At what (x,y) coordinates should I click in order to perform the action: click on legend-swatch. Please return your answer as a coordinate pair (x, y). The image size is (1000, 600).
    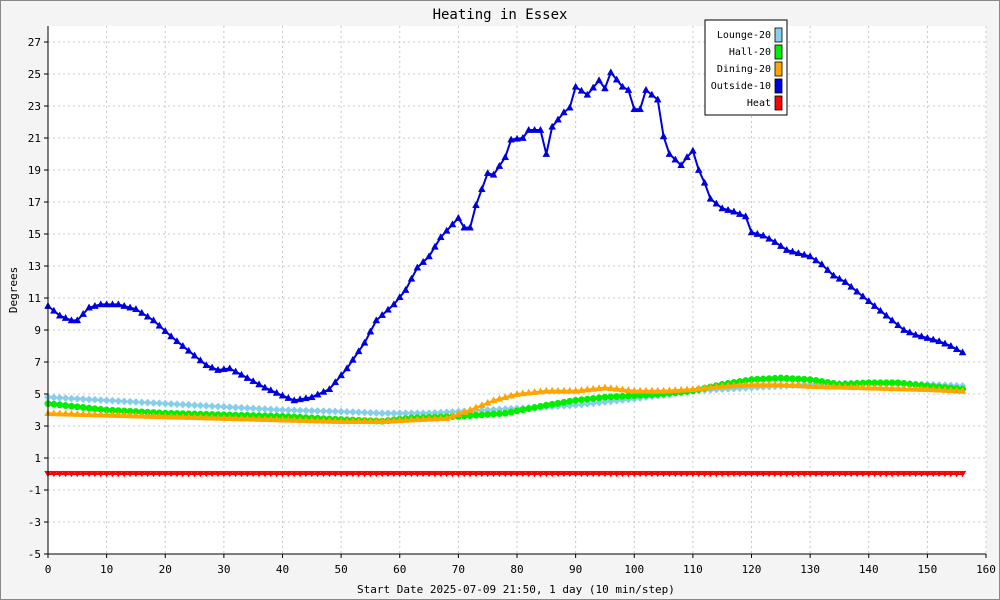
    Looking at the image, I should click on (778, 86).